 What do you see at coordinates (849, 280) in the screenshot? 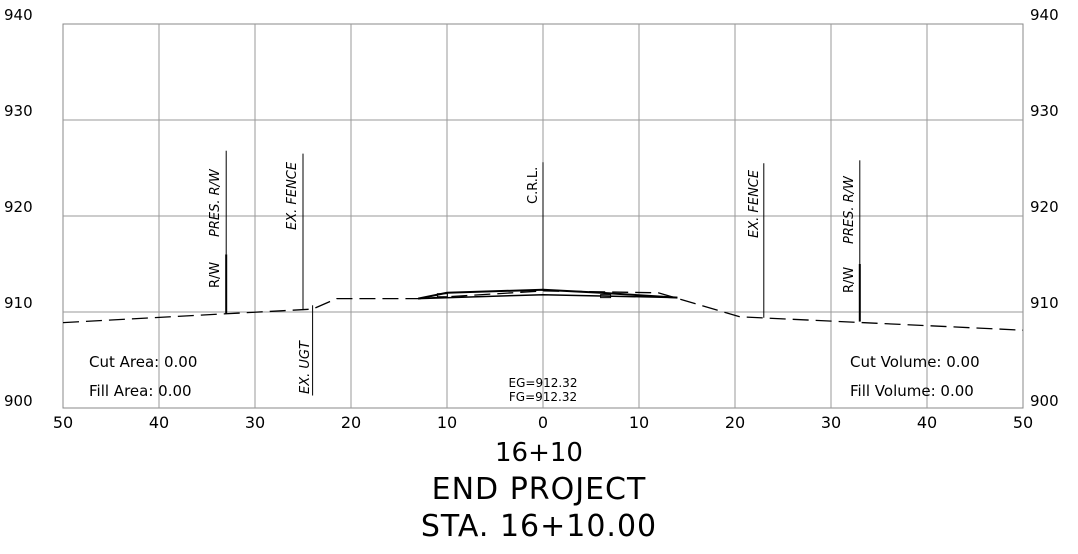
I see `right-rw-label: R/W` at bounding box center [849, 280].